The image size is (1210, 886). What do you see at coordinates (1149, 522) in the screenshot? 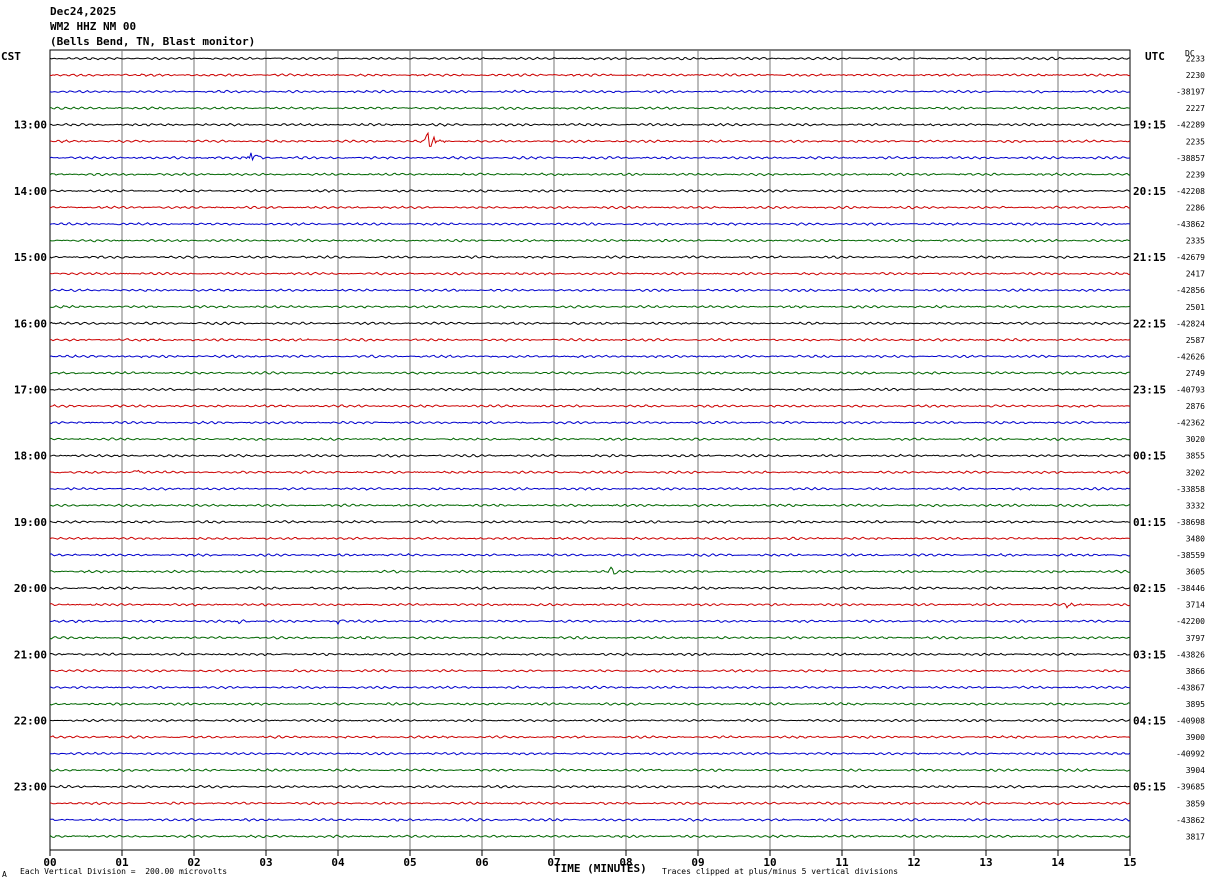
I see `hour-label-utc: 01:15` at bounding box center [1149, 522].